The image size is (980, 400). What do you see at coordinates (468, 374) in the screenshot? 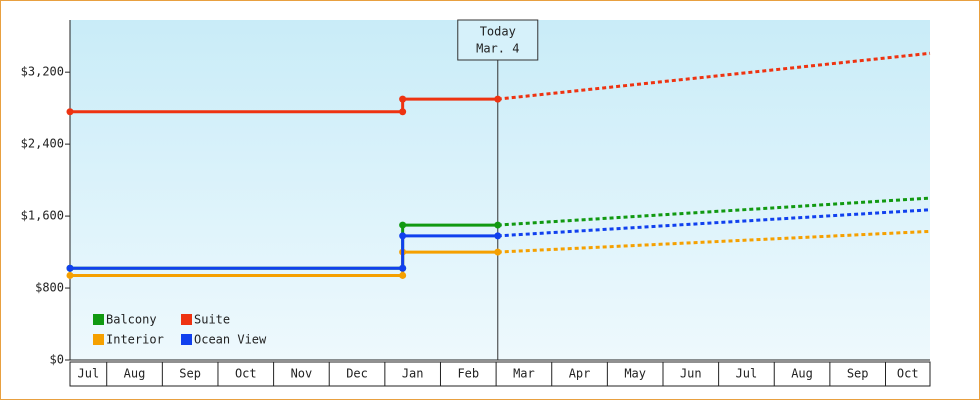
I see `x-tick-label: Feb` at bounding box center [468, 374].